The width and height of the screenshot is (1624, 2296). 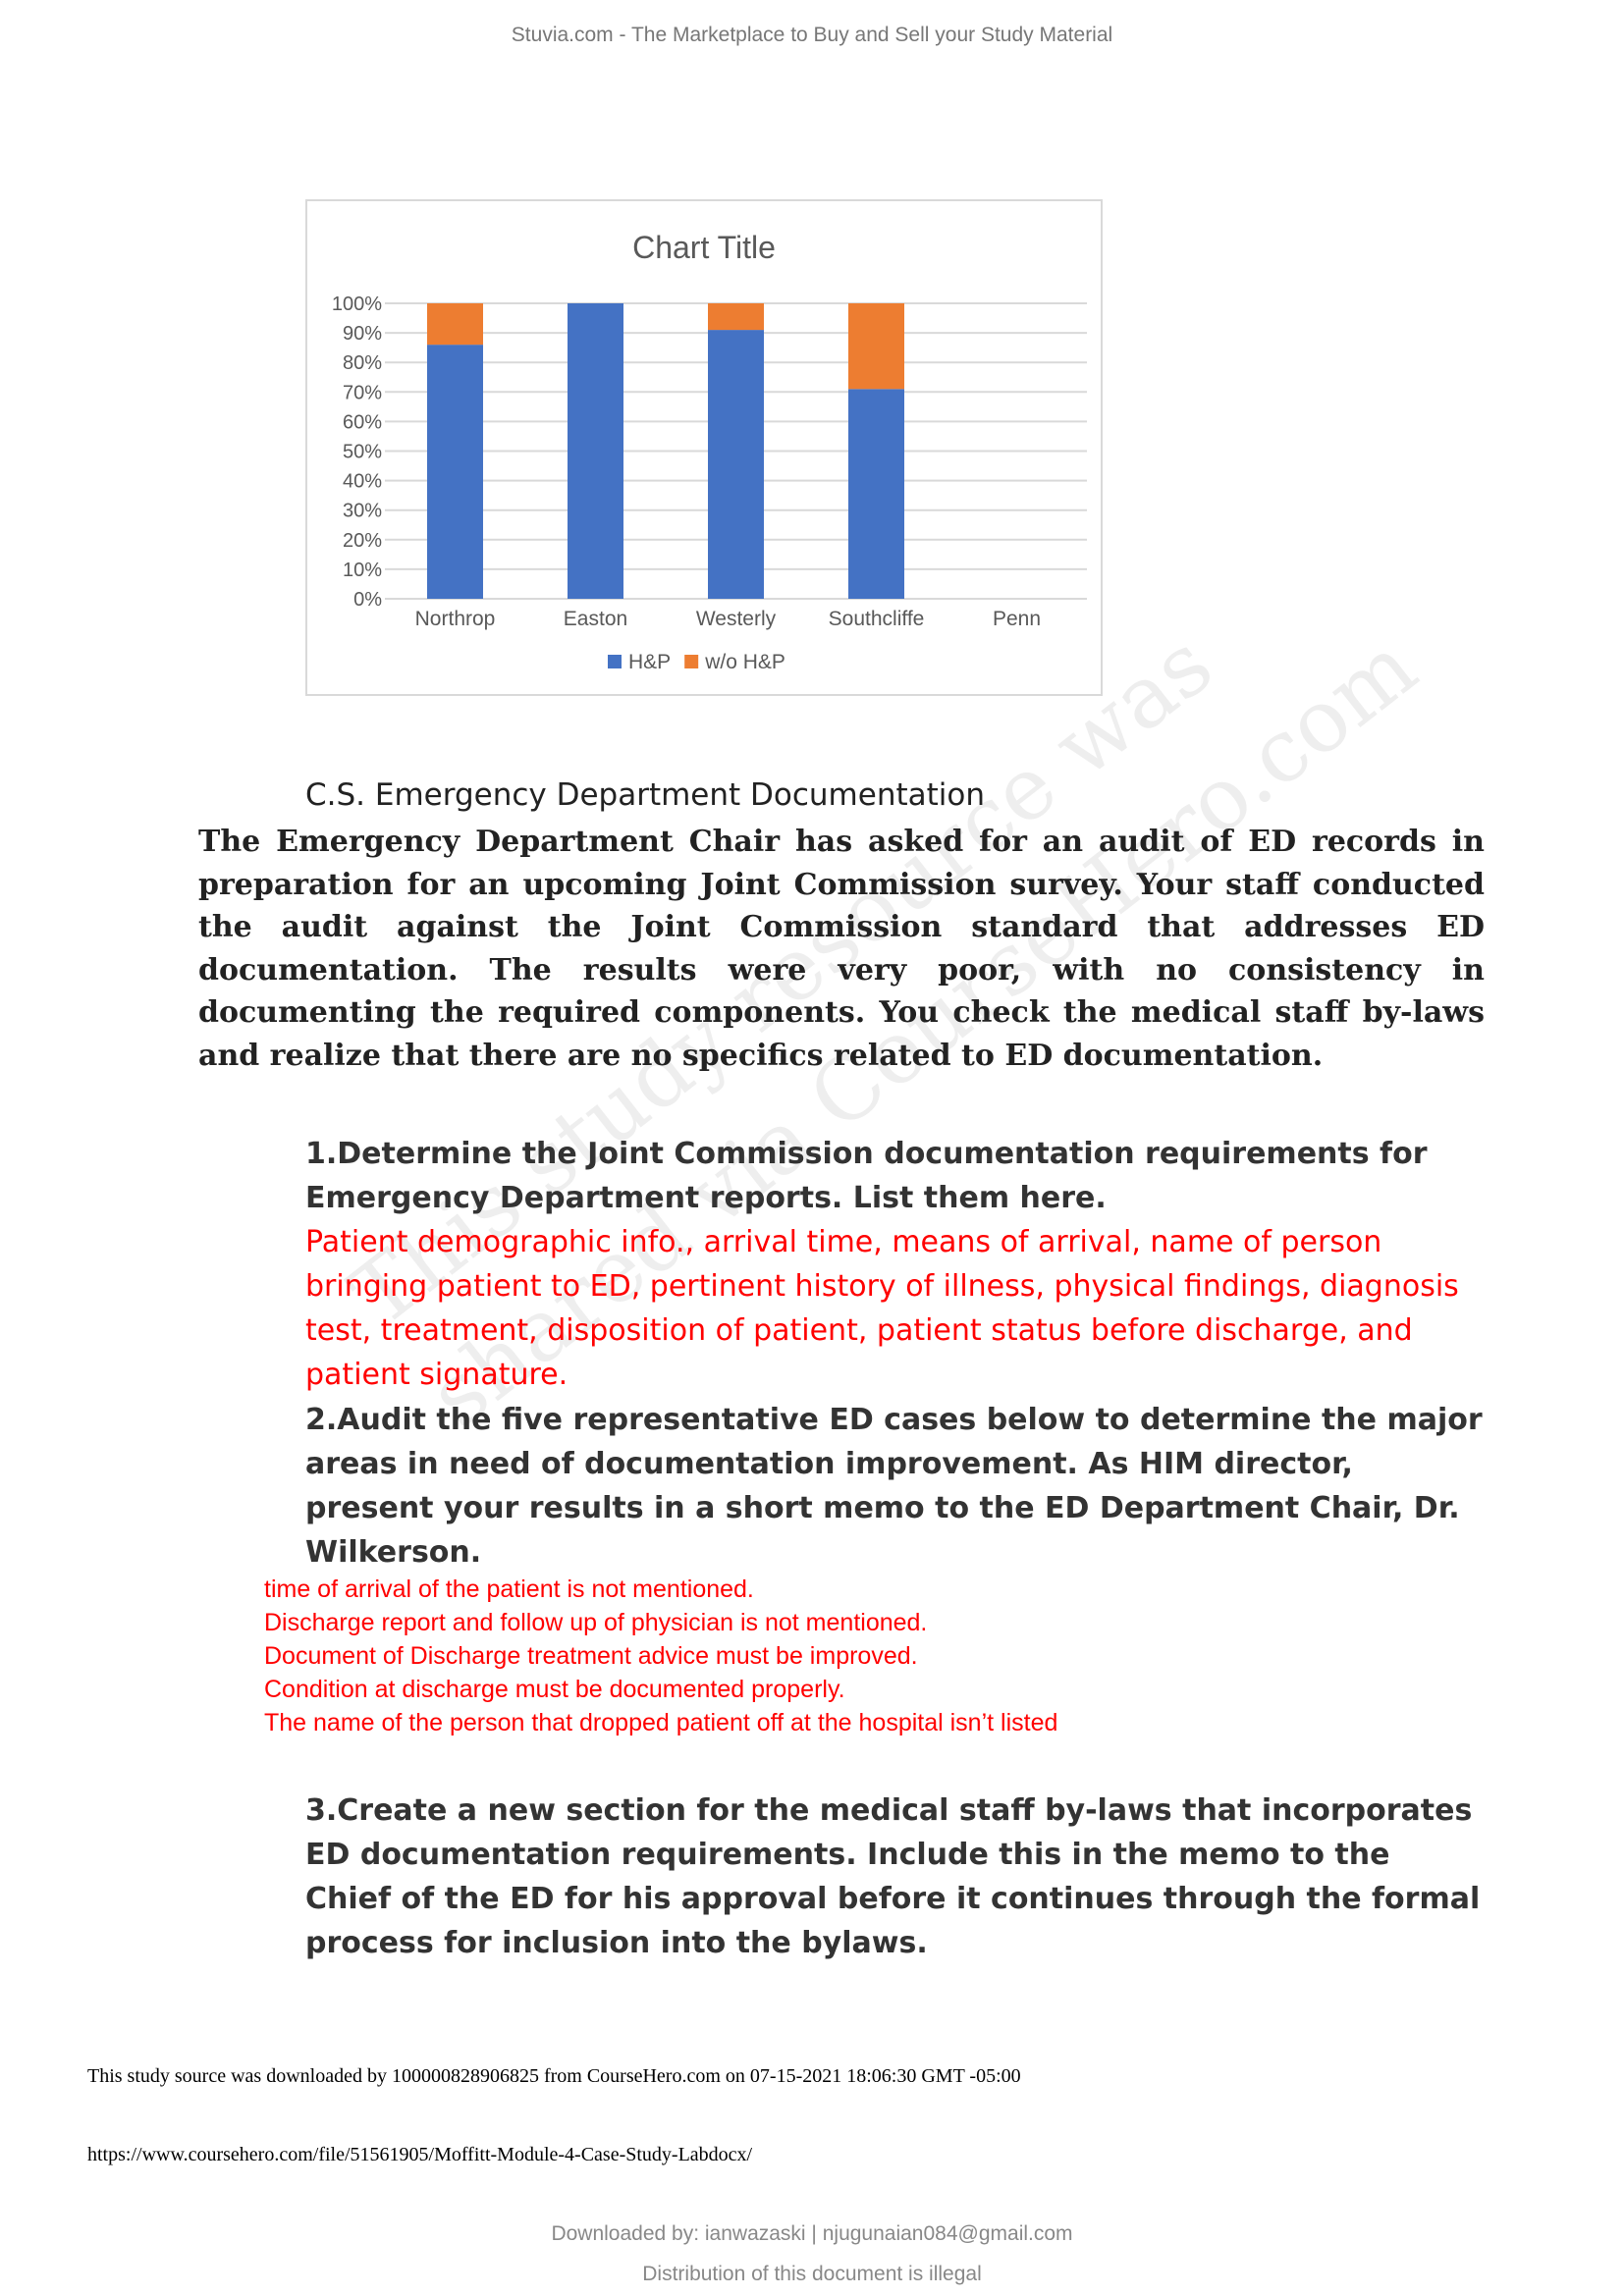 I want to click on x-tick-label: Easton, so click(x=595, y=619).